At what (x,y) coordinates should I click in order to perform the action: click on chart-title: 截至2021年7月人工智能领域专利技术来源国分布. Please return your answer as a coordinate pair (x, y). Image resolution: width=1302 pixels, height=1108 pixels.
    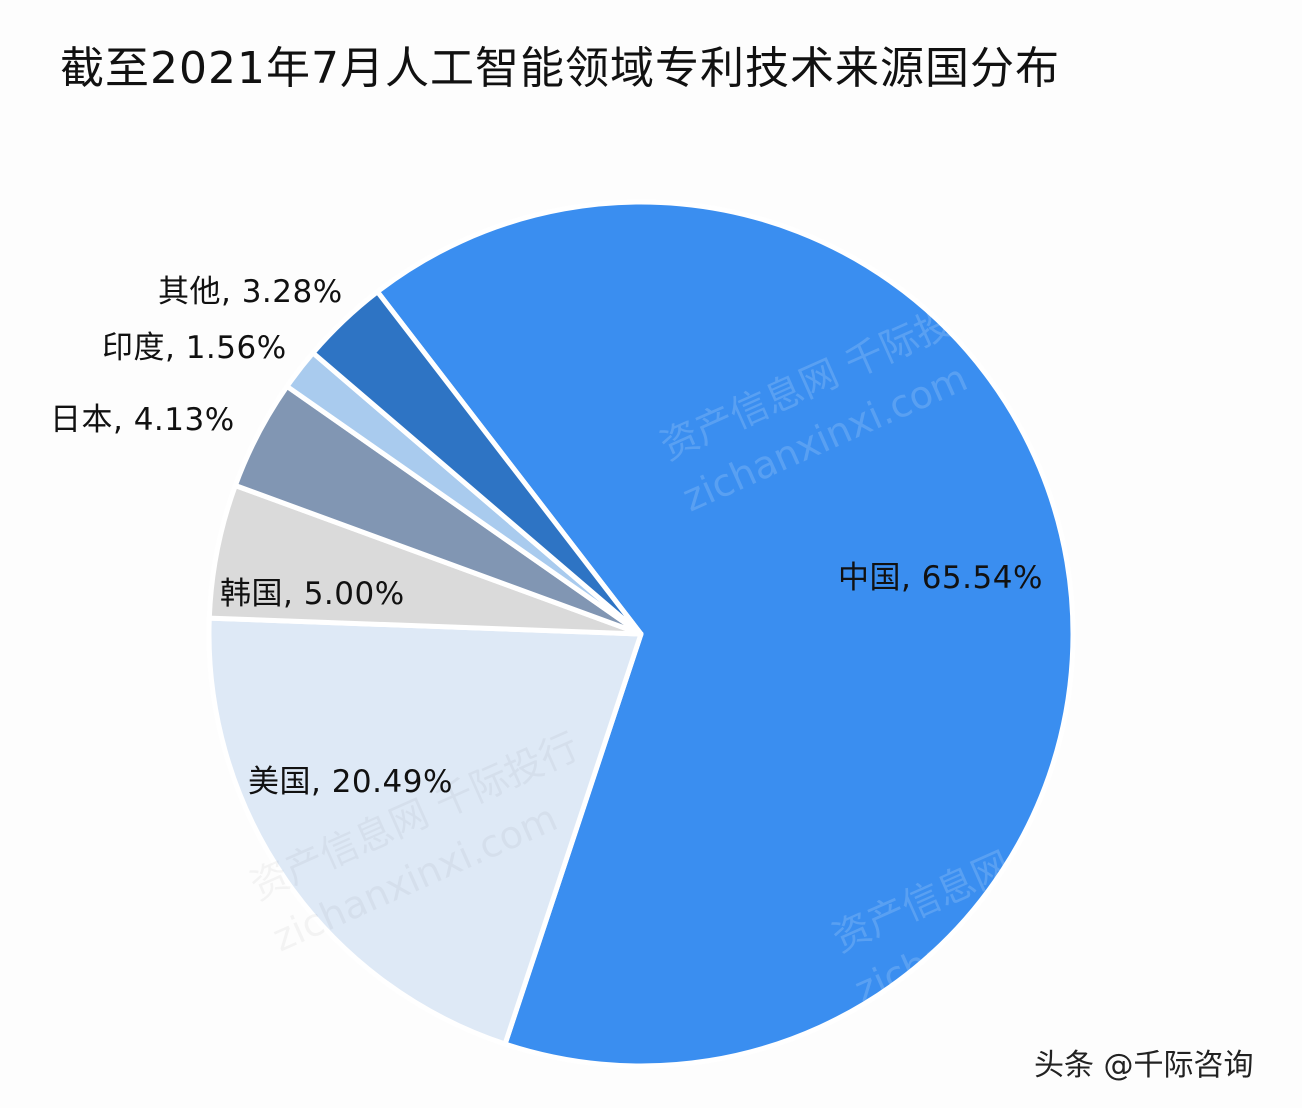
    Looking at the image, I should click on (560, 68).